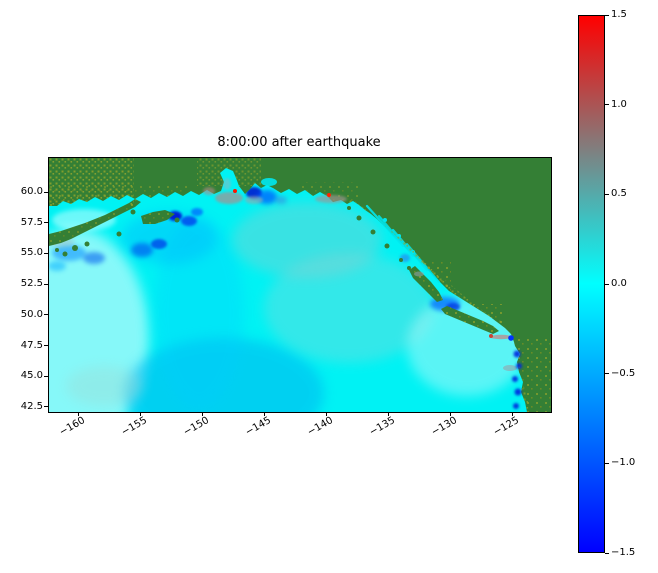 Image resolution: width=658 pixels, height=573 pixels. Describe the element at coordinates (31, 314) in the screenshot. I see `y-tick-label: 50.0` at that location.